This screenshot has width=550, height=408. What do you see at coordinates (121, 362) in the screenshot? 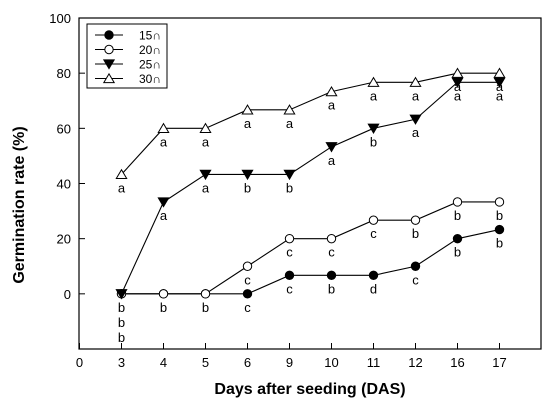
I see `x-tick-label: 3` at bounding box center [121, 362].